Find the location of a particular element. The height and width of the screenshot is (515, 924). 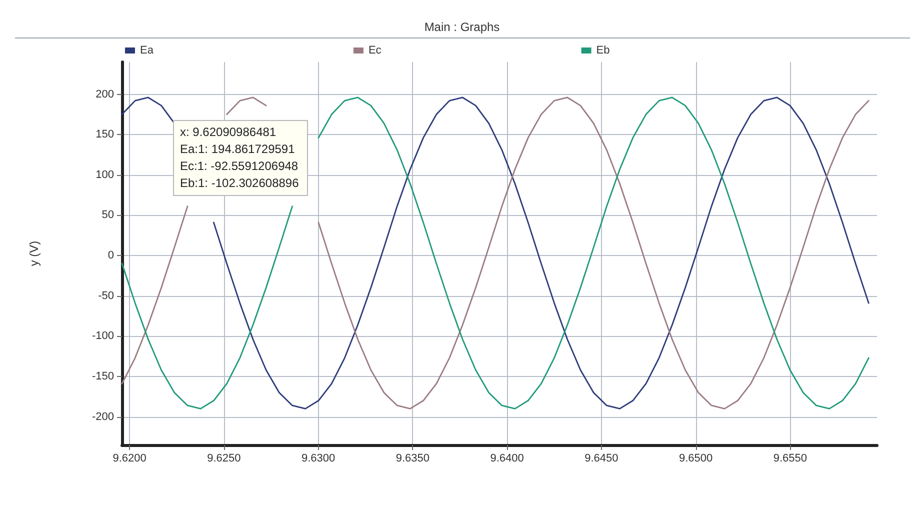

x-tick-label: 9.6350 is located at coordinates (413, 458).